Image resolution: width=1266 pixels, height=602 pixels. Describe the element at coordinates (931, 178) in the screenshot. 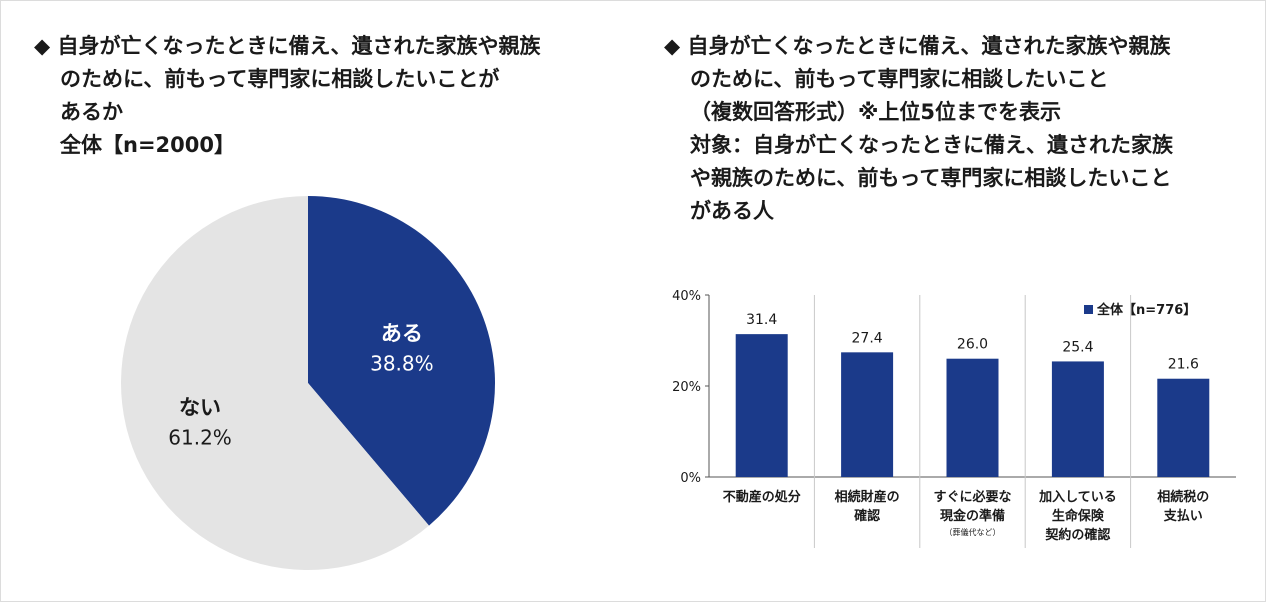

I see `bar-title-line: や親族のために、前もって専門家に相談したいこと` at that location.